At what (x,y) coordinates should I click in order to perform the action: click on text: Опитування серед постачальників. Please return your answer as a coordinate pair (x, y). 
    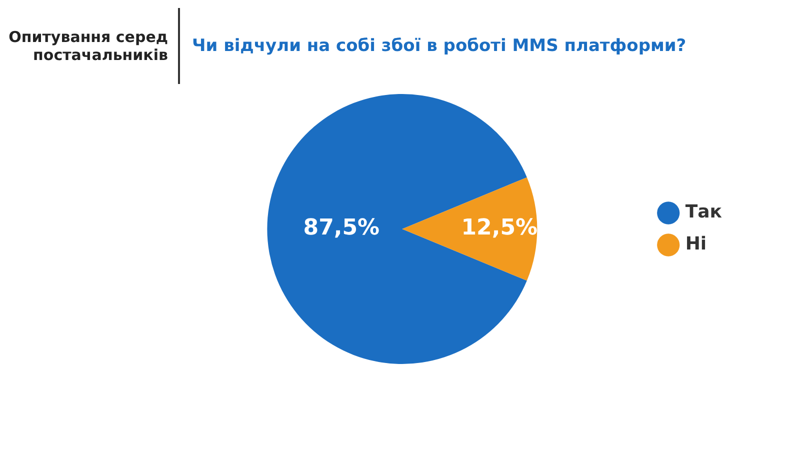
    Looking at the image, I should click on (94, 46).